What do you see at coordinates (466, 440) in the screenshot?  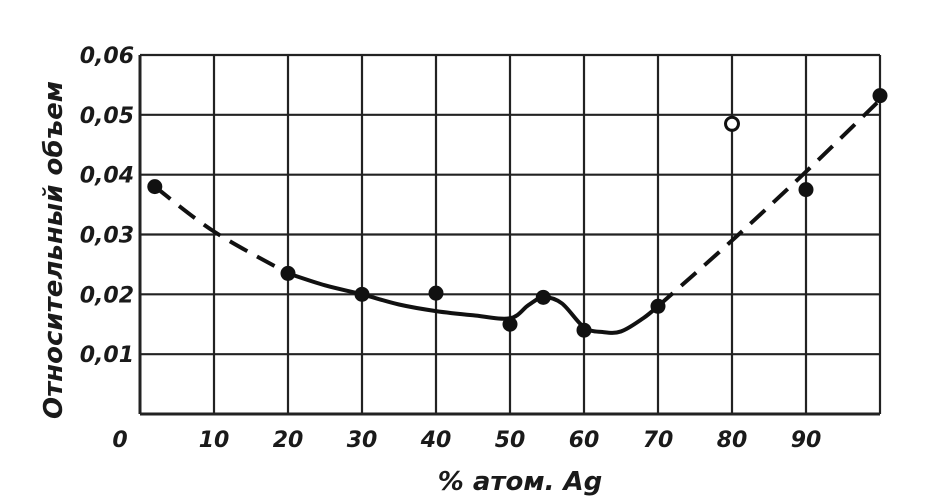 I see `x-tick-labels: 0 10 20 30 40 50 60 70 80 90` at bounding box center [466, 440].